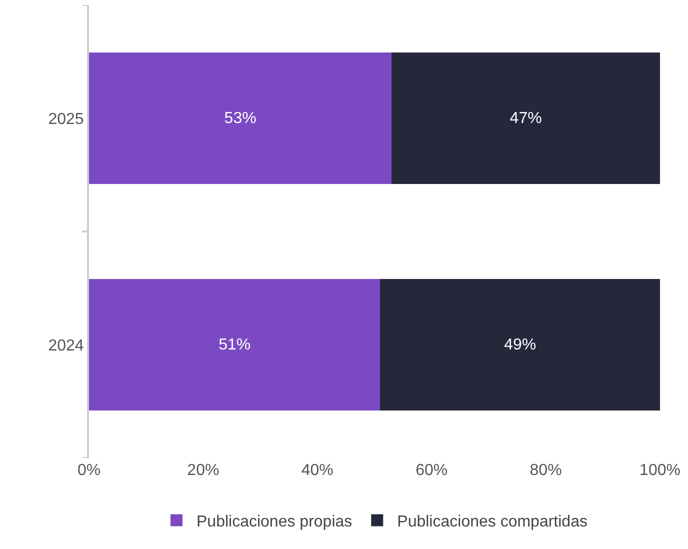  What do you see at coordinates (203, 470) in the screenshot?
I see `x-tick-label: 20%` at bounding box center [203, 470].